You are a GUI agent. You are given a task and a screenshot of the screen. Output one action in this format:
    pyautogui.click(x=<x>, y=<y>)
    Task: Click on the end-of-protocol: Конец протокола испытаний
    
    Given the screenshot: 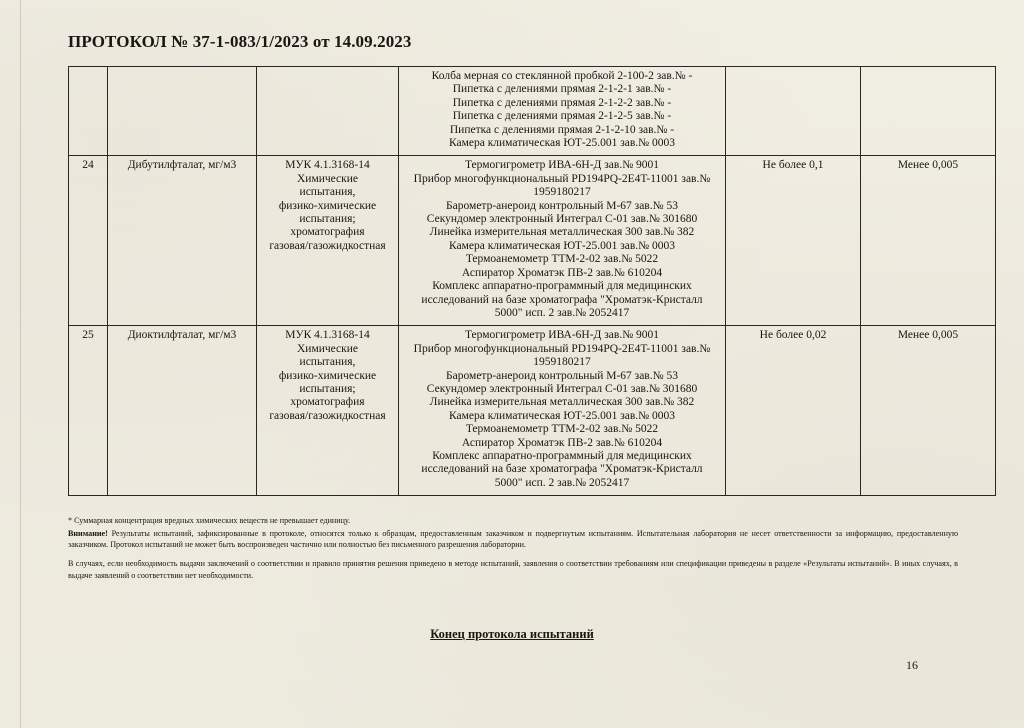 What is the action you would take?
    pyautogui.click(x=512, y=634)
    